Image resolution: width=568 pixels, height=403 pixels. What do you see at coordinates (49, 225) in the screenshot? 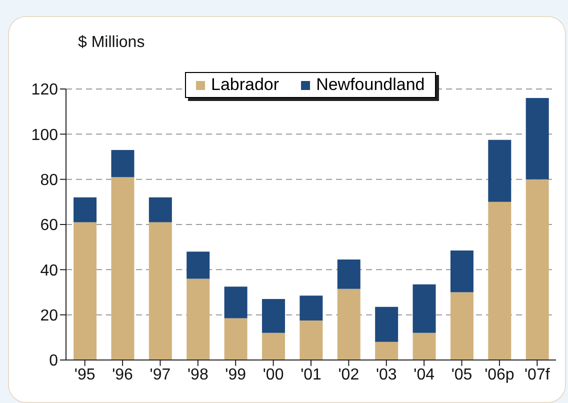
I see `y-tick-label: 60` at bounding box center [49, 225].